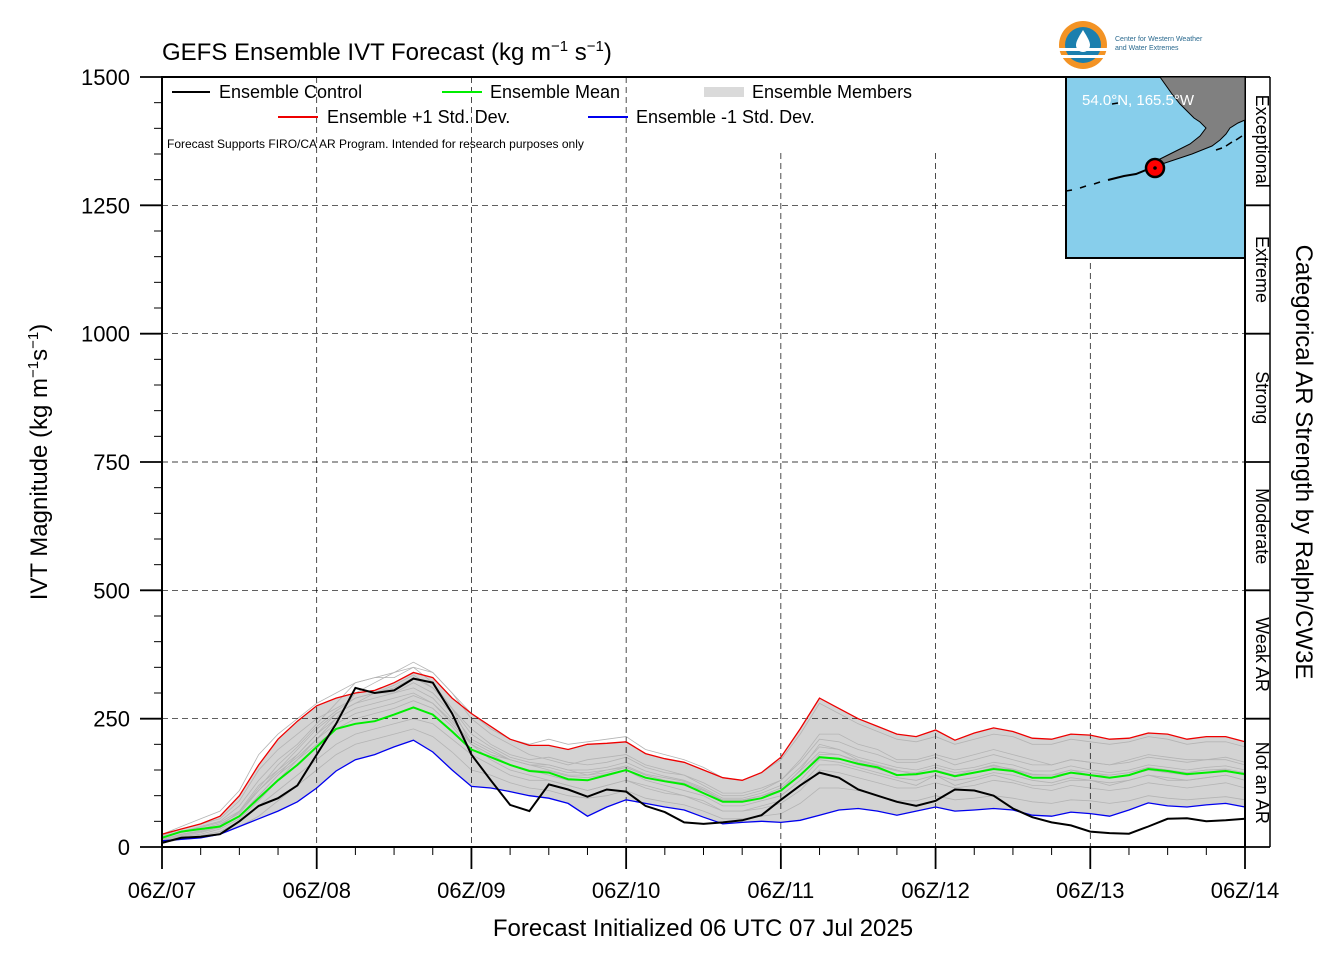 The height and width of the screenshot is (962, 1336). I want to click on control-line, so click(703, 760).